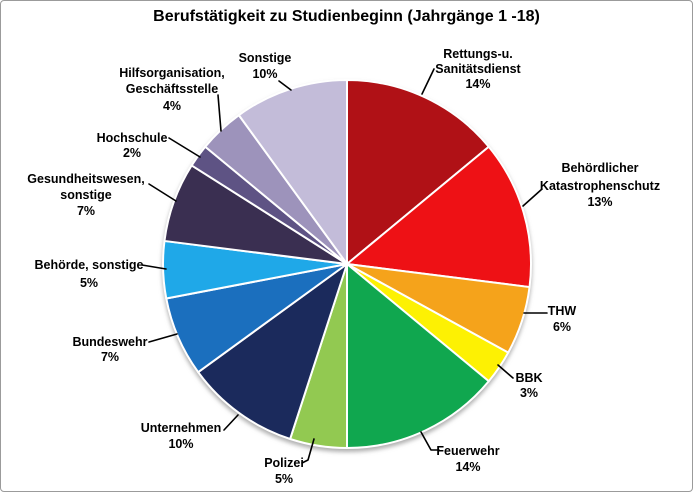 Image resolution: width=693 pixels, height=492 pixels. What do you see at coordinates (110, 357) in the screenshot?
I see `slice-pct-bundeswehr: 7%` at bounding box center [110, 357].